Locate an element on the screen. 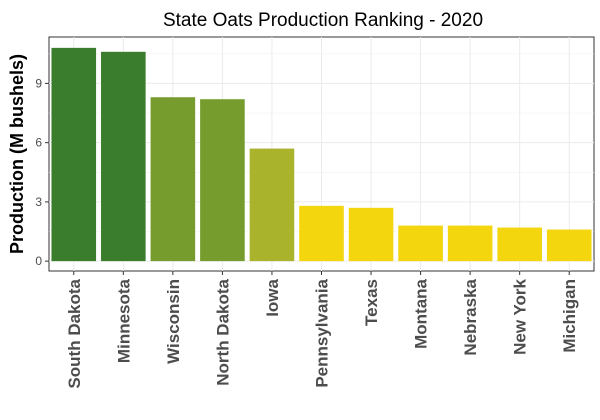 The height and width of the screenshot is (420, 600). x-tick-label: Michigan is located at coordinates (569, 316).